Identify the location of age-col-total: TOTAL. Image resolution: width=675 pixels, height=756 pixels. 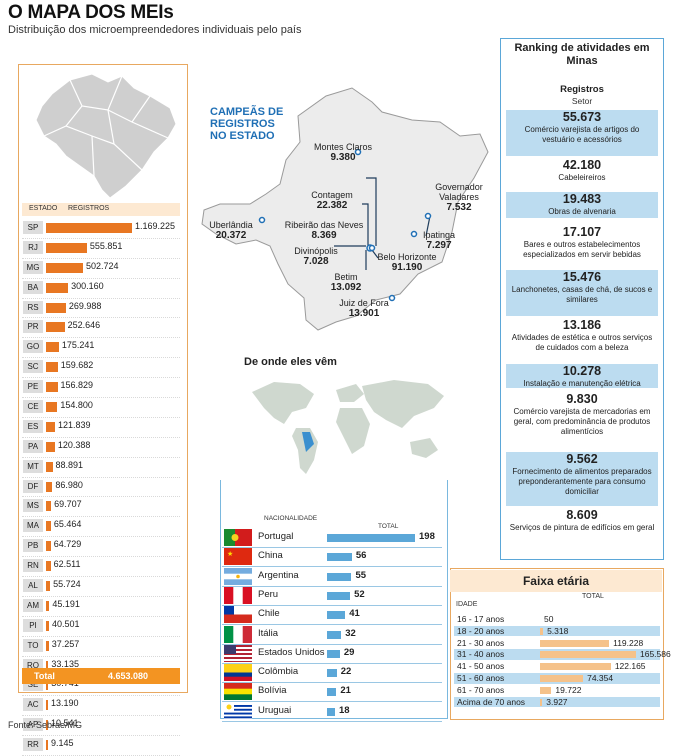
(593, 596).